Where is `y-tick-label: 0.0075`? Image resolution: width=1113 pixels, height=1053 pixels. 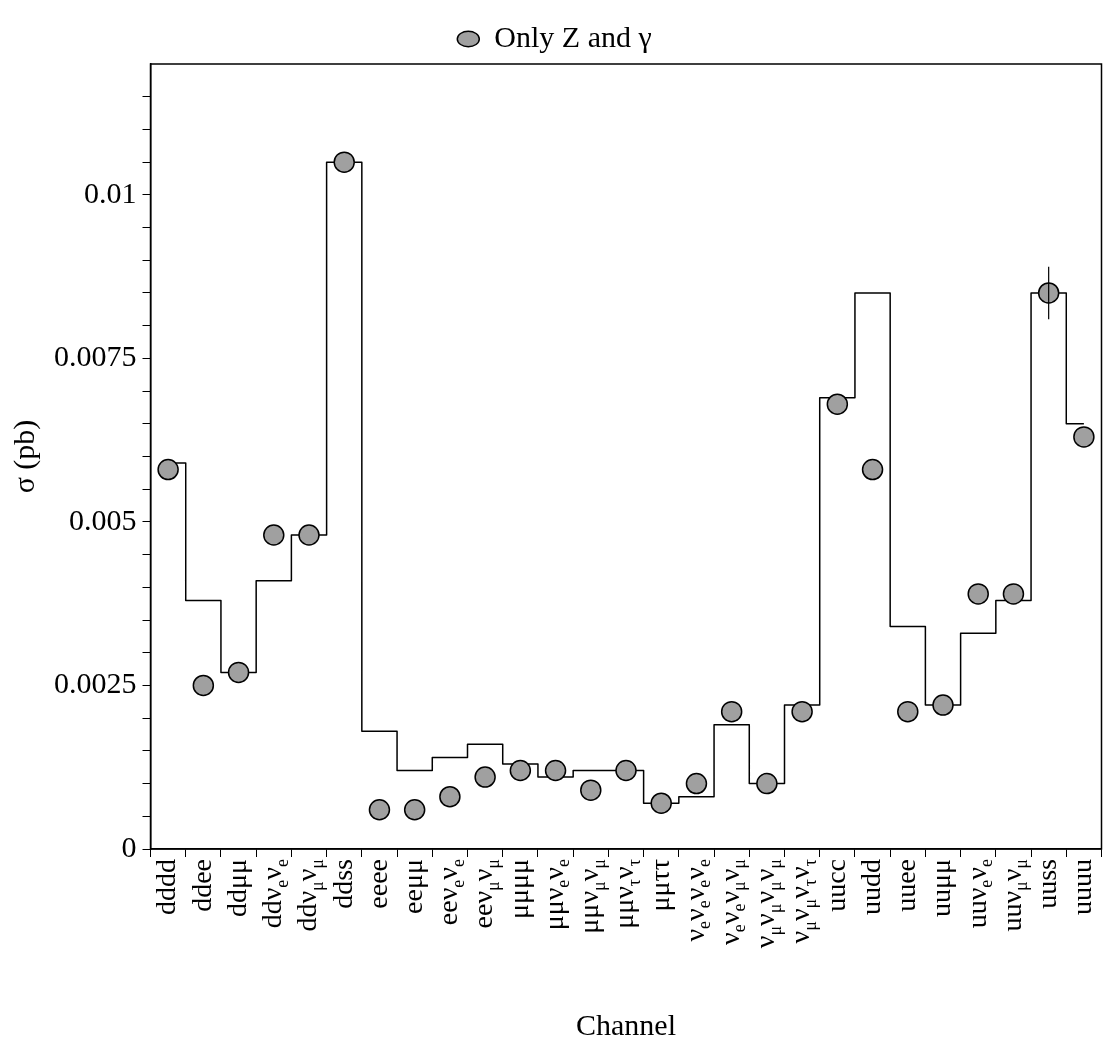 y-tick-label: 0.0075 is located at coordinates (95, 356).